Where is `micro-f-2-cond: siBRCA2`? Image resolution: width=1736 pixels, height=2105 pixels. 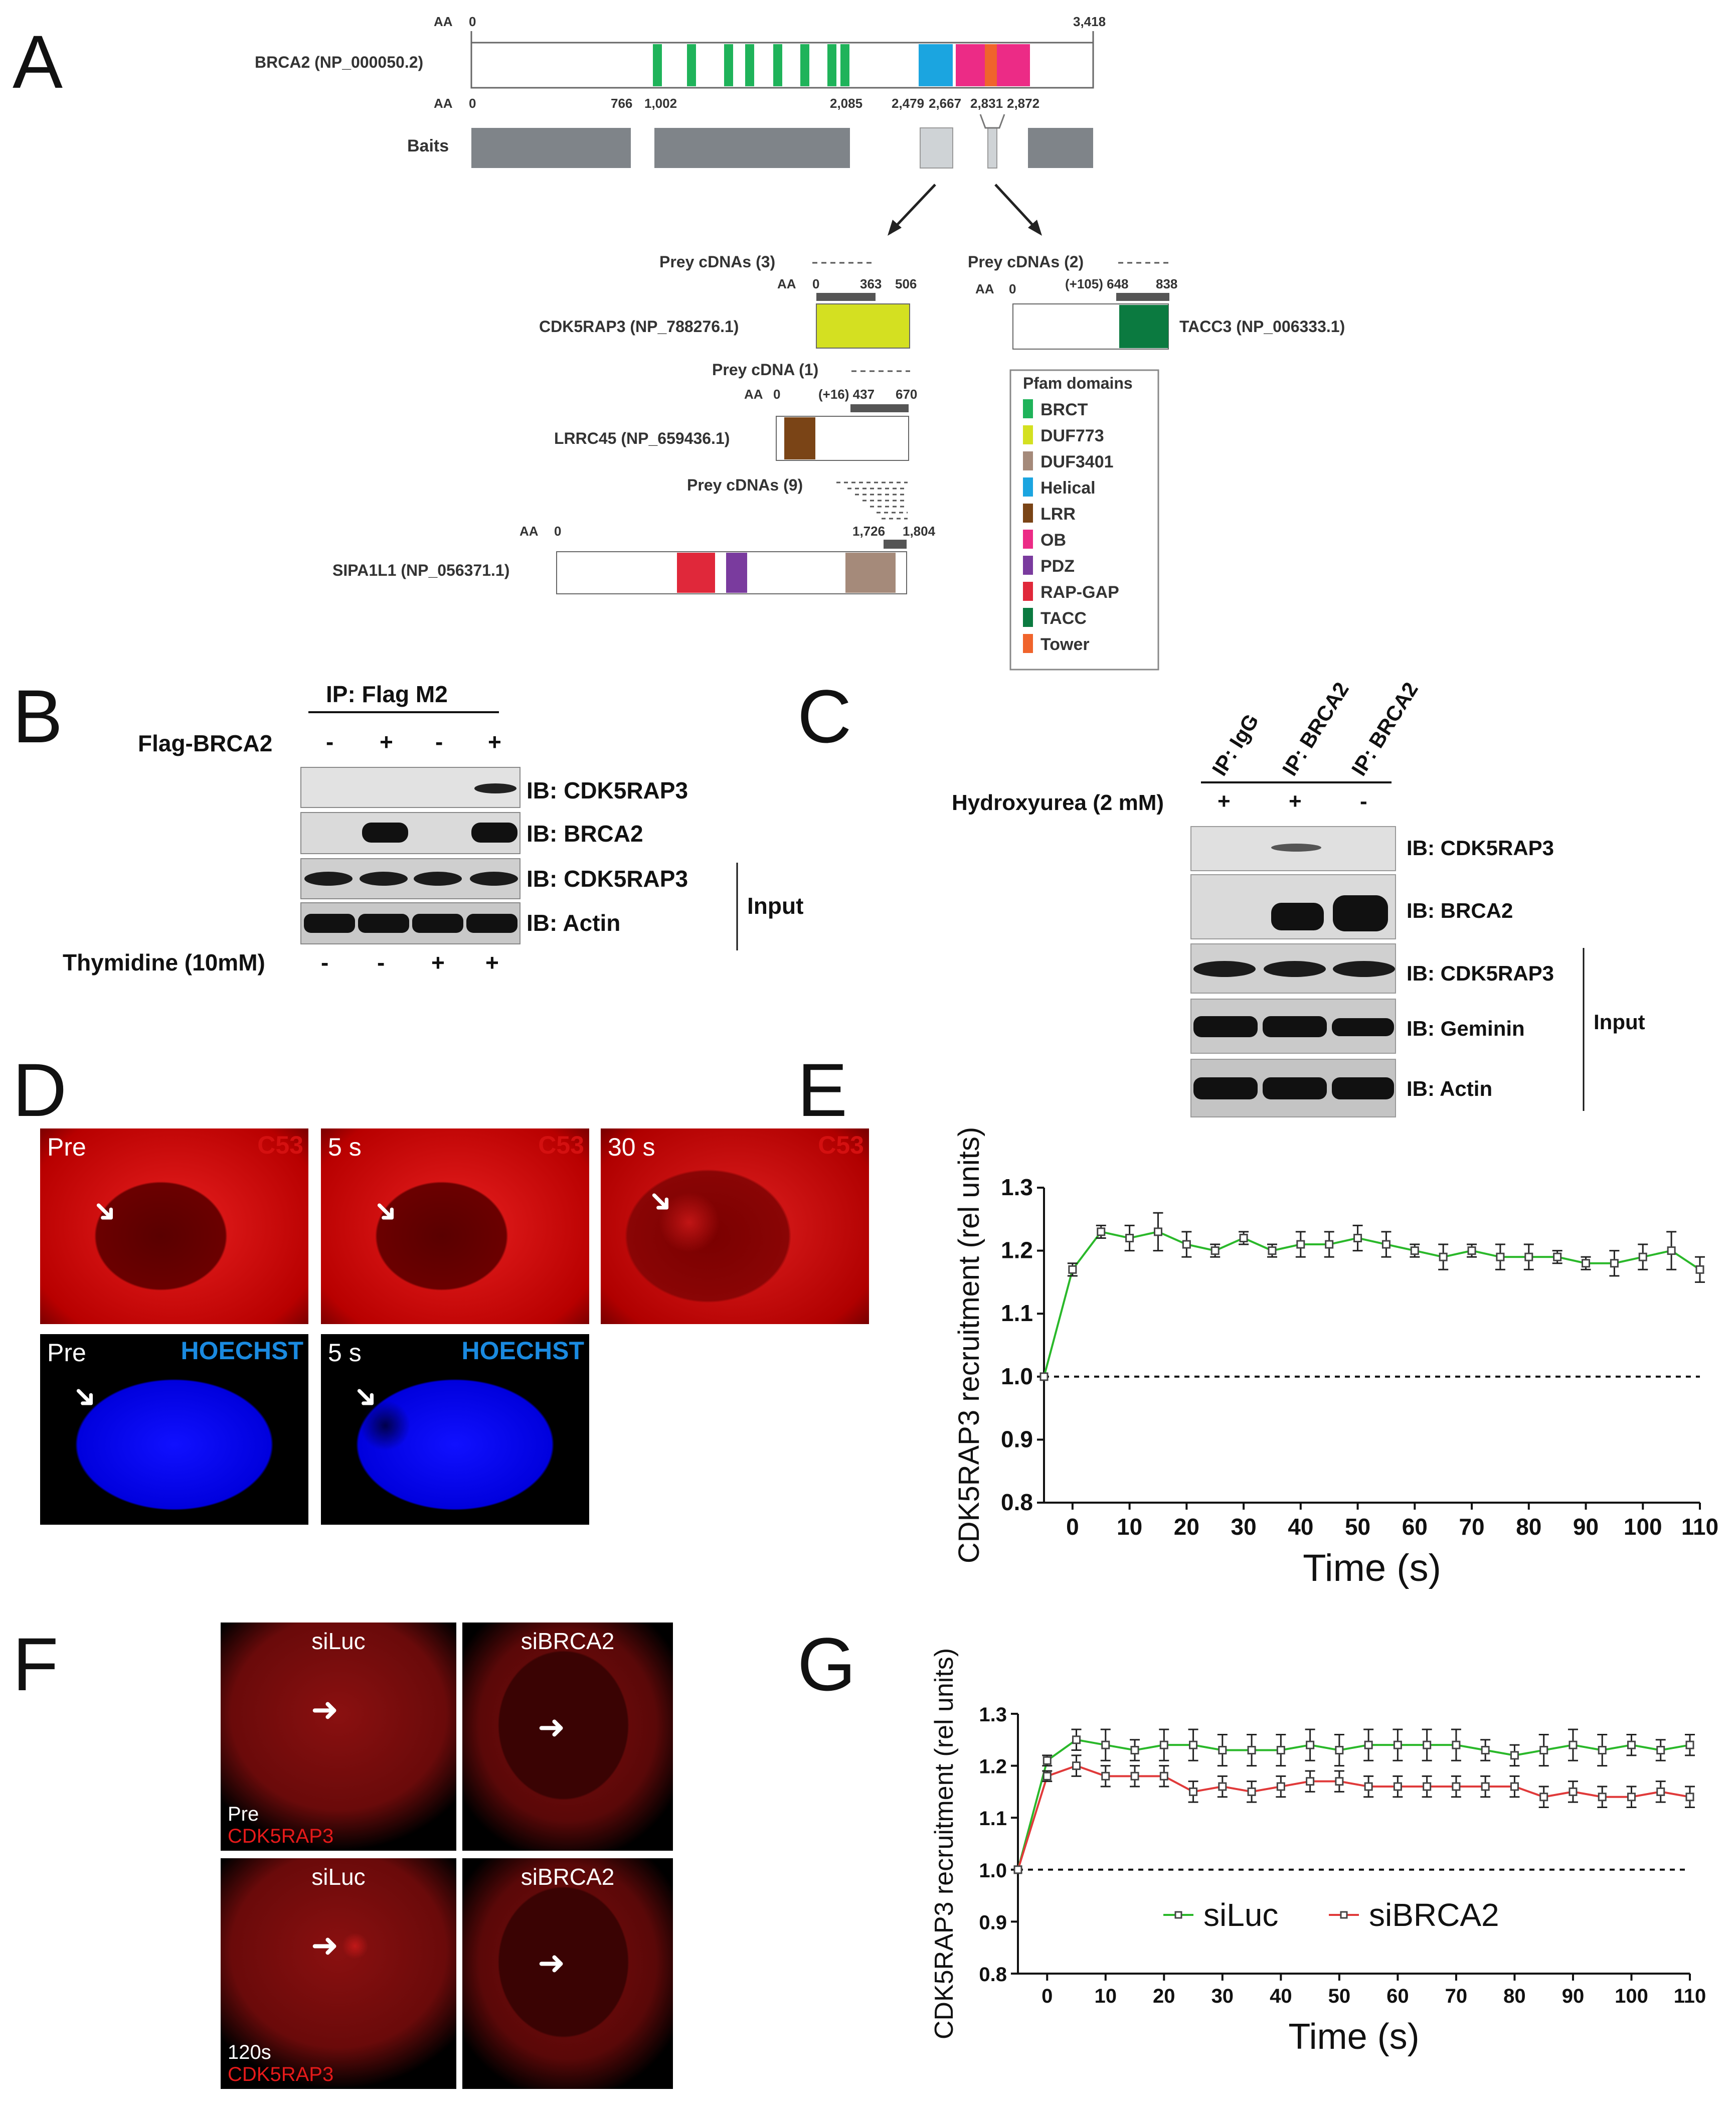
micro-f-2-cond: siBRCA2 is located at coordinates (567, 1641).